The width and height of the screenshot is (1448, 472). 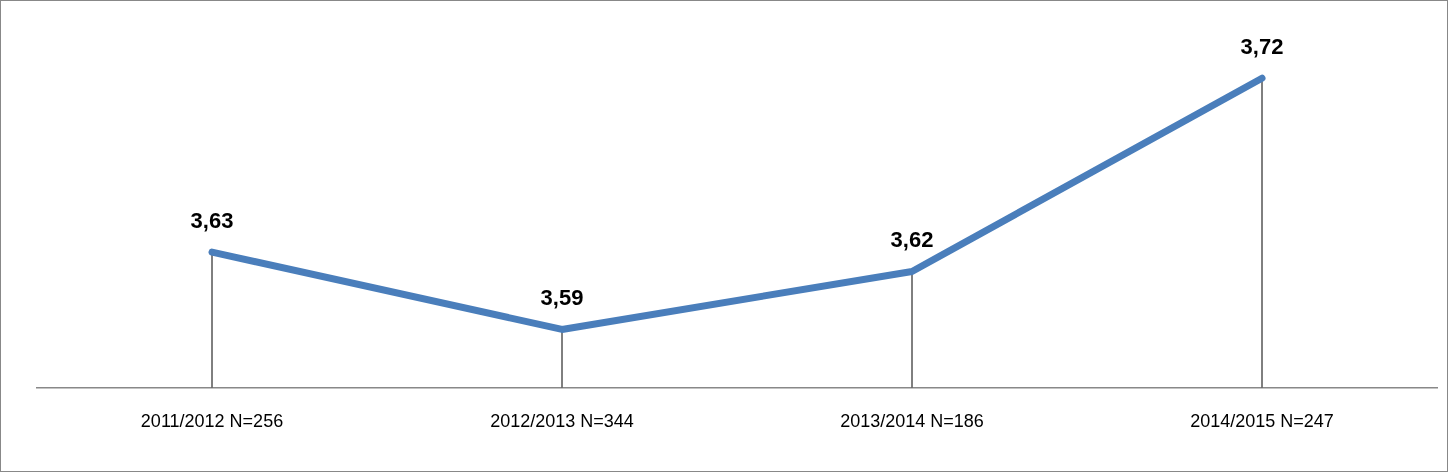 I want to click on data-label: 3,62, so click(x=912, y=240).